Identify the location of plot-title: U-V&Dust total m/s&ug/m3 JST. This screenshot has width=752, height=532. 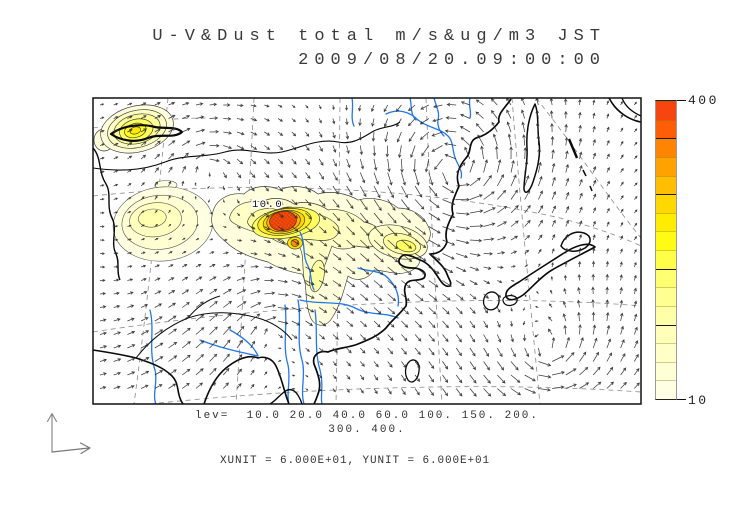
(379, 36).